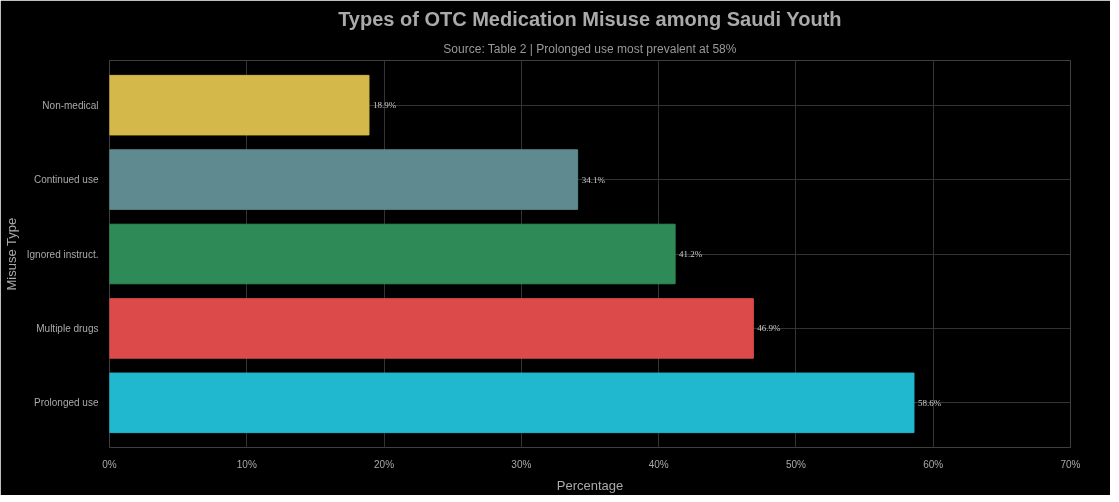  I want to click on chart-title: Types of OTC Medication Misuse among Saudi Youth, so click(590, 18).